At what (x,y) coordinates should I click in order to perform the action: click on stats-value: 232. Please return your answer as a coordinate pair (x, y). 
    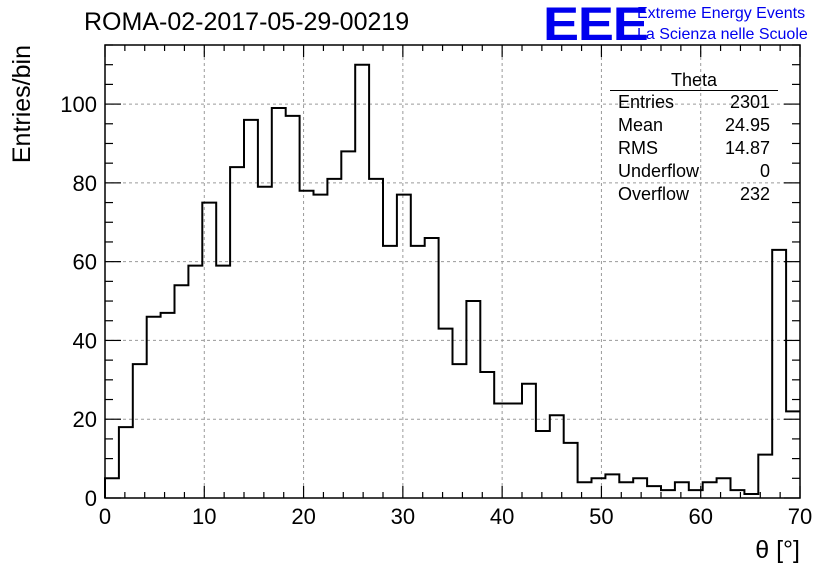
    Looking at the image, I should click on (754, 194).